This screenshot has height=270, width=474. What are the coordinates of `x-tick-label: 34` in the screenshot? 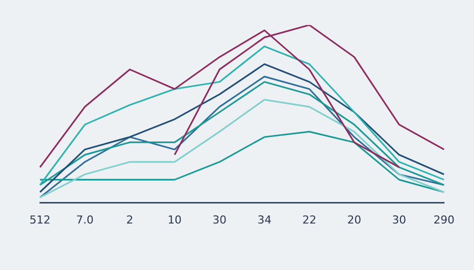 It's located at (264, 219).